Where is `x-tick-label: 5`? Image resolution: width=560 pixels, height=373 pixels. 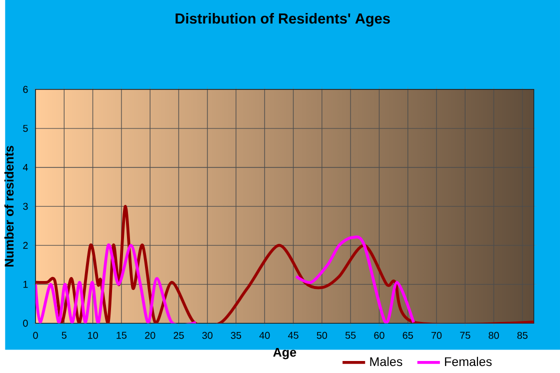 x-tick-label: 5 is located at coordinates (64, 335).